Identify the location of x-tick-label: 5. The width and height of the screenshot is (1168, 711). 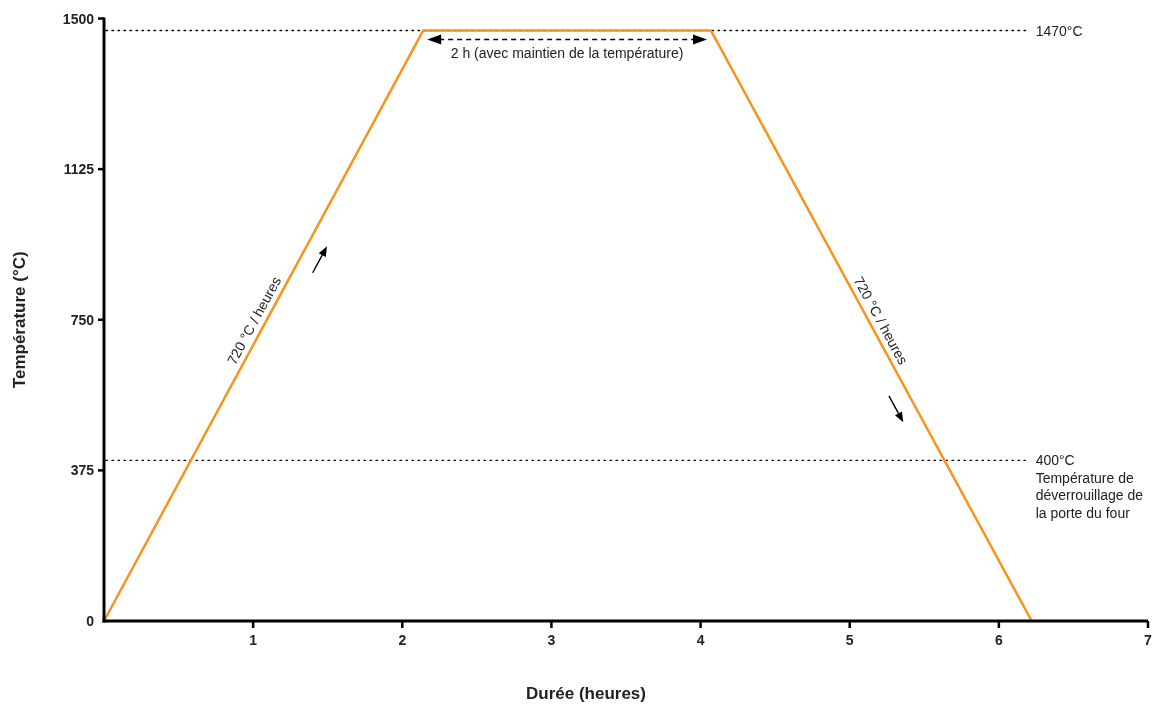
(849, 640).